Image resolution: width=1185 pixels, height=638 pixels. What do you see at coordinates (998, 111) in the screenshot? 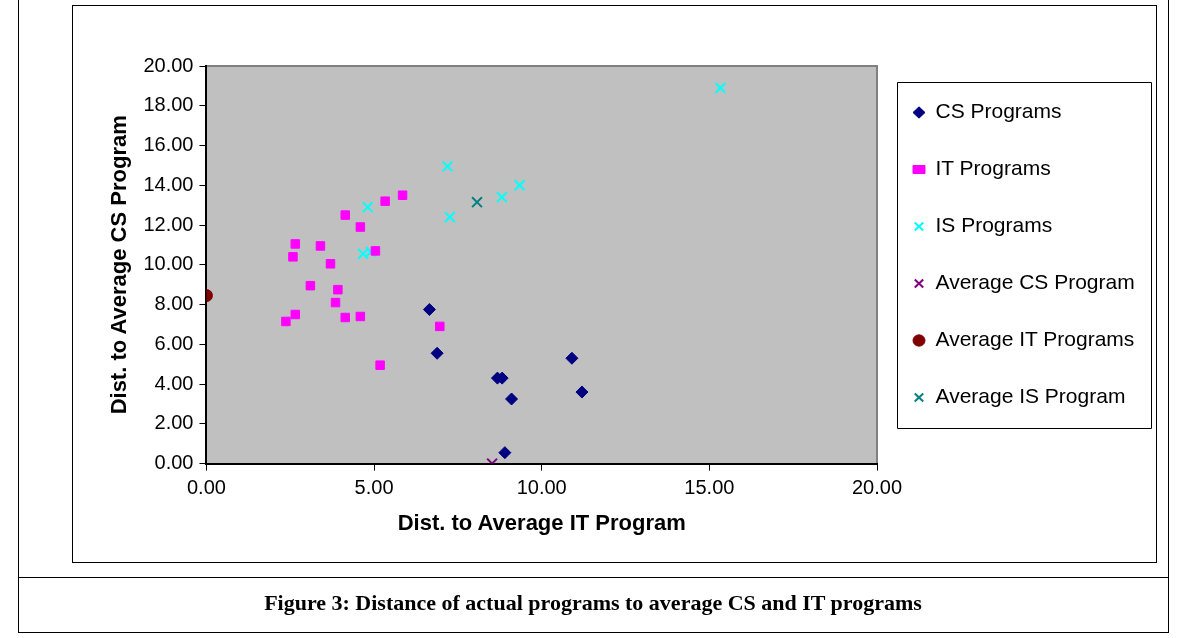
I see `legend-label: CS Programs` at bounding box center [998, 111].